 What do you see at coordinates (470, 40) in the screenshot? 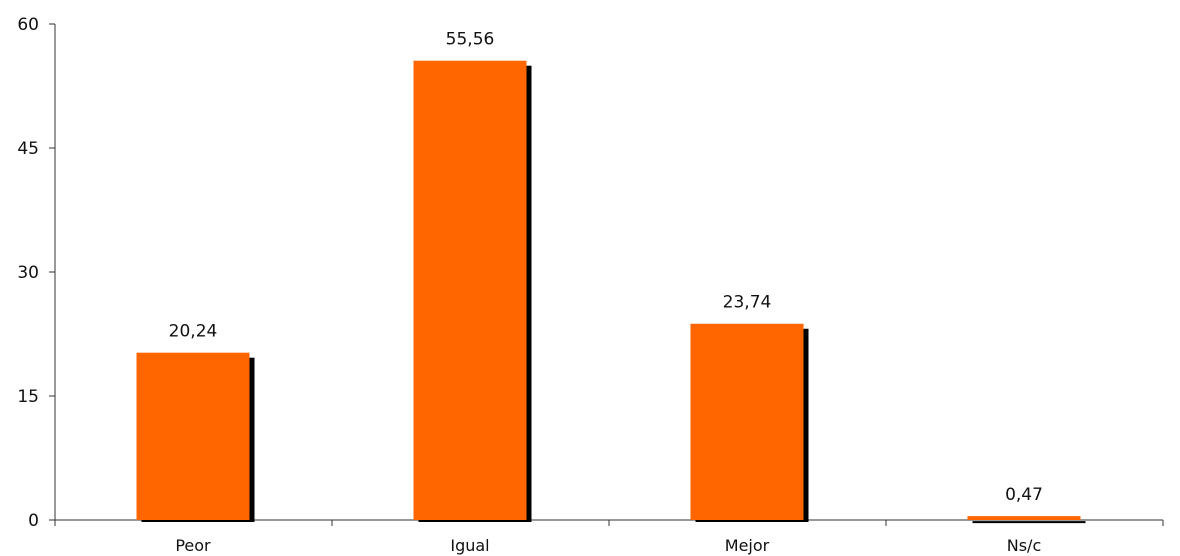
I see `data-label: 55,56` at bounding box center [470, 40].